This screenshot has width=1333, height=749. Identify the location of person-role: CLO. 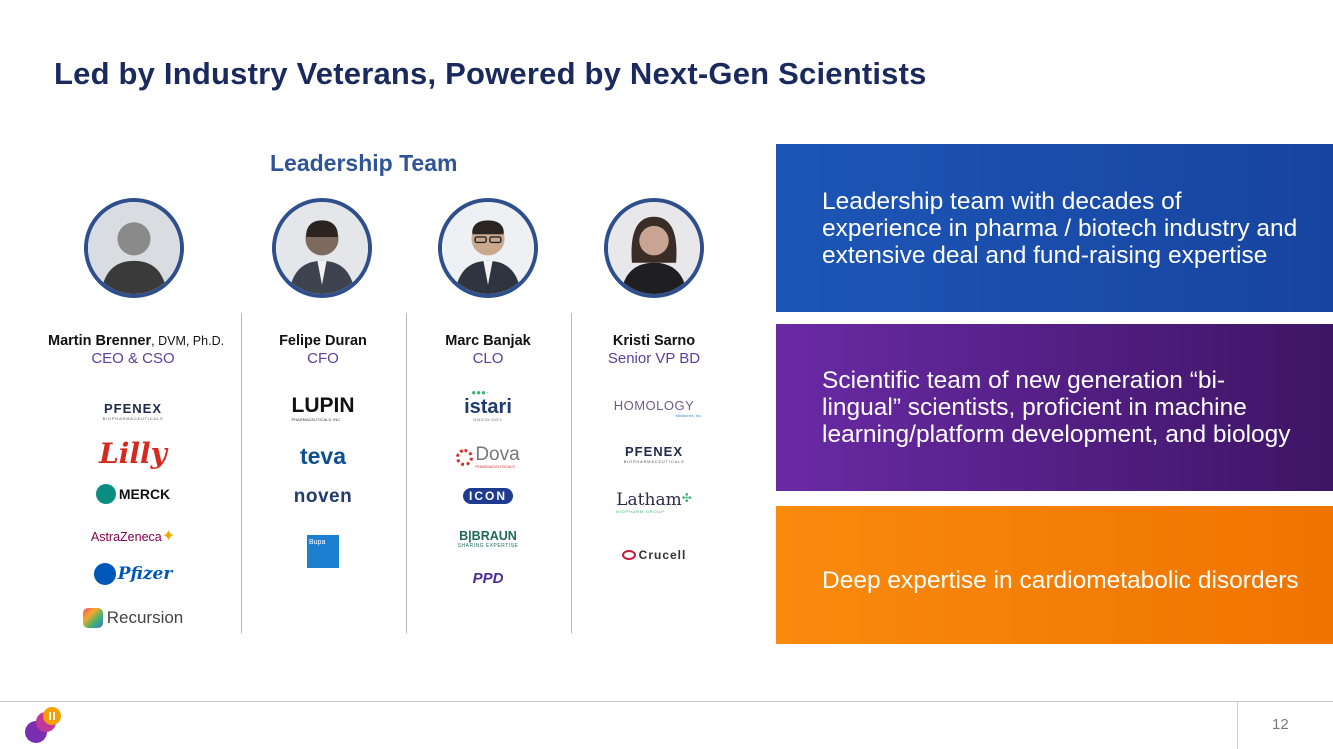
(488, 358).